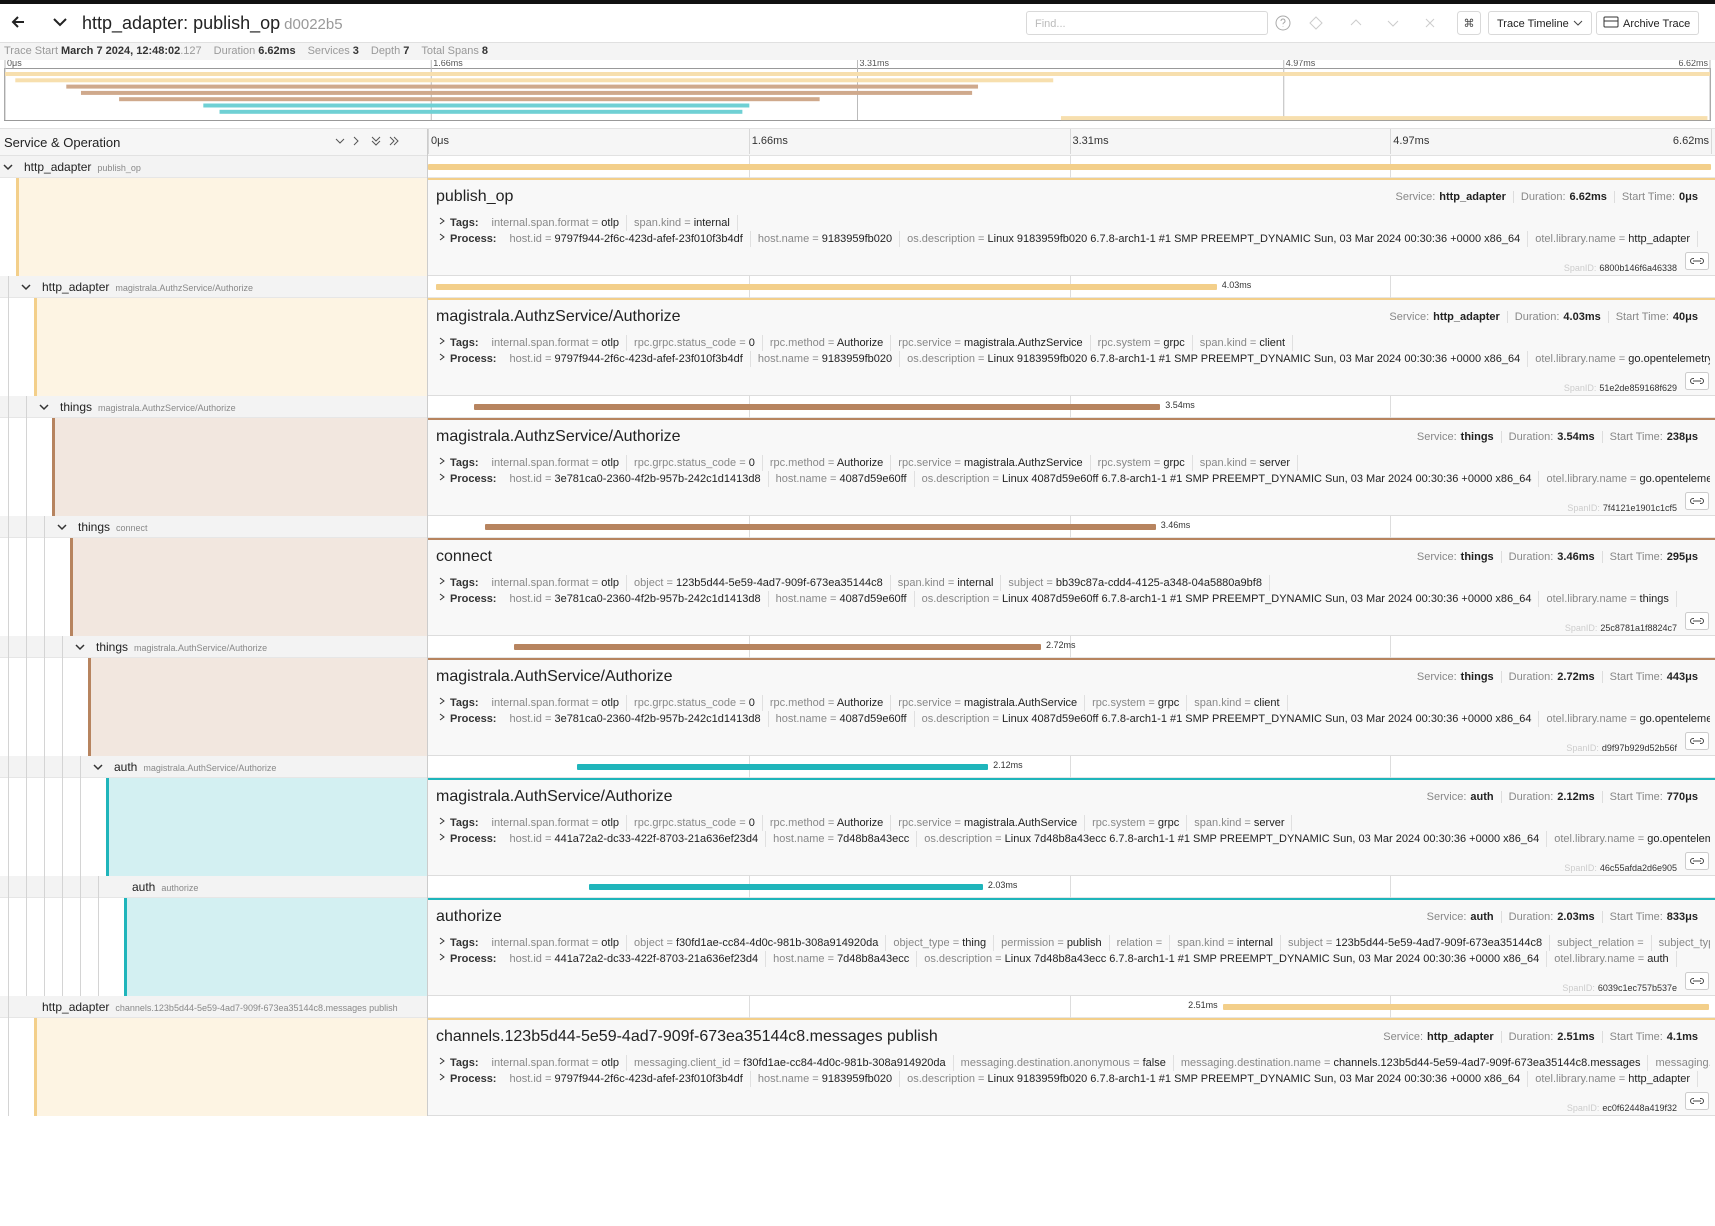 The image size is (1715, 1226). I want to click on view-select: Trace Timeline, so click(1540, 23).